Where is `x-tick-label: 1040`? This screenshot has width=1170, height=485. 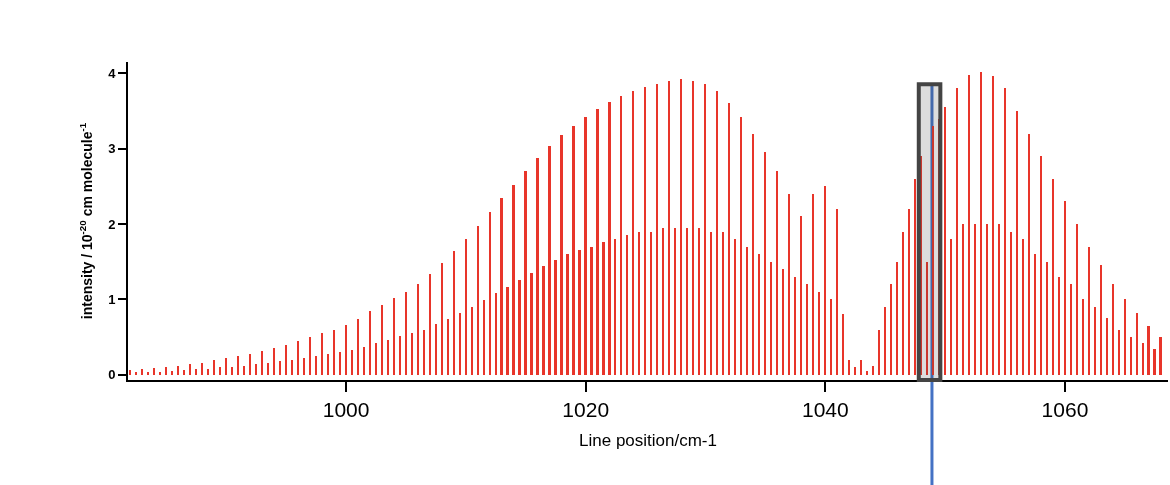 x-tick-label: 1040 is located at coordinates (825, 410).